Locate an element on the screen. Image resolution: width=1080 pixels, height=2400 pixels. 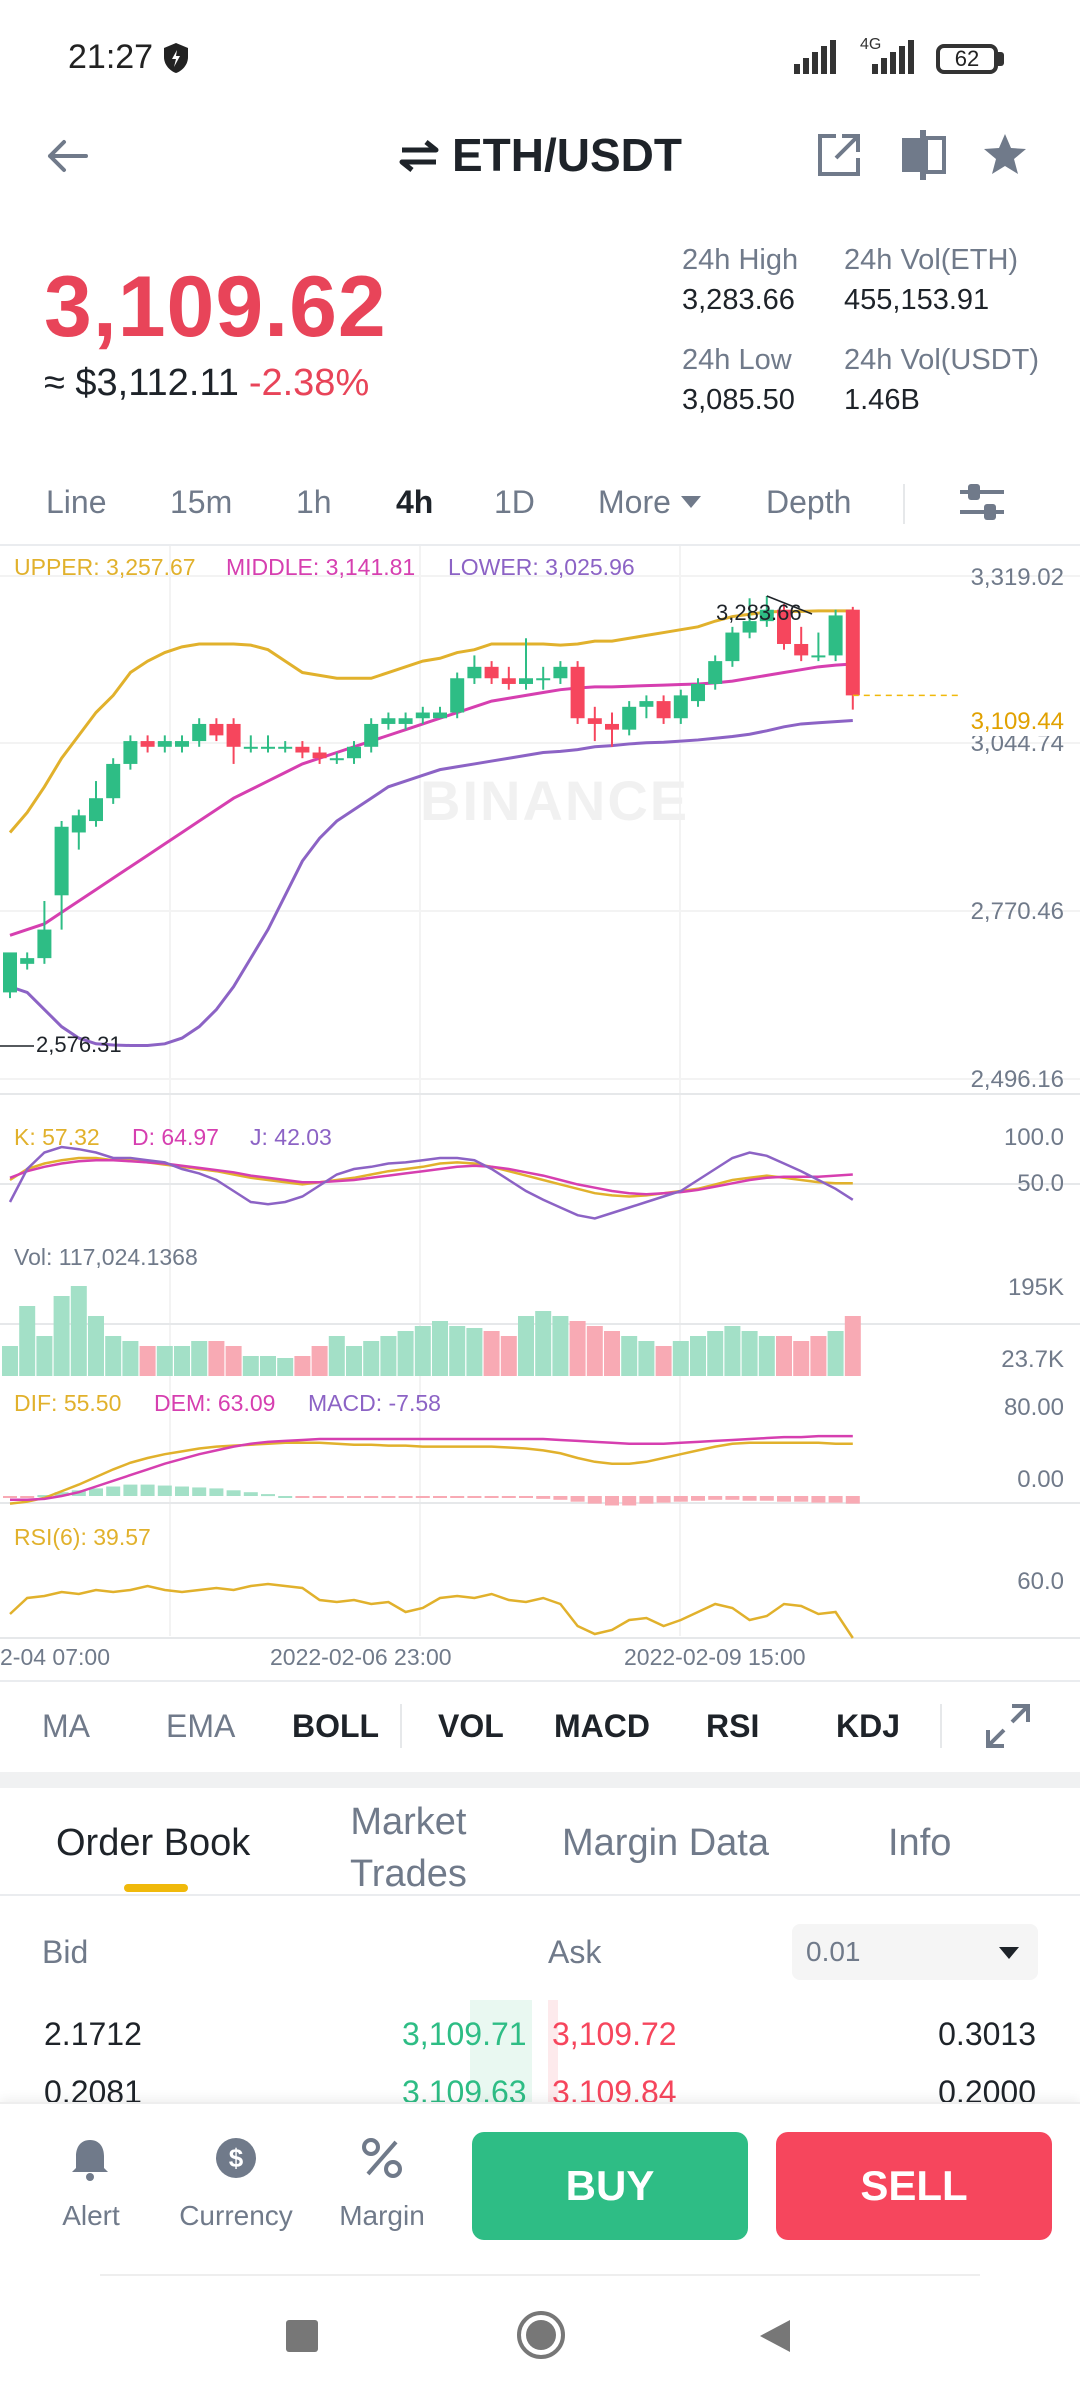
tab-line: Line is located at coordinates (76, 502).